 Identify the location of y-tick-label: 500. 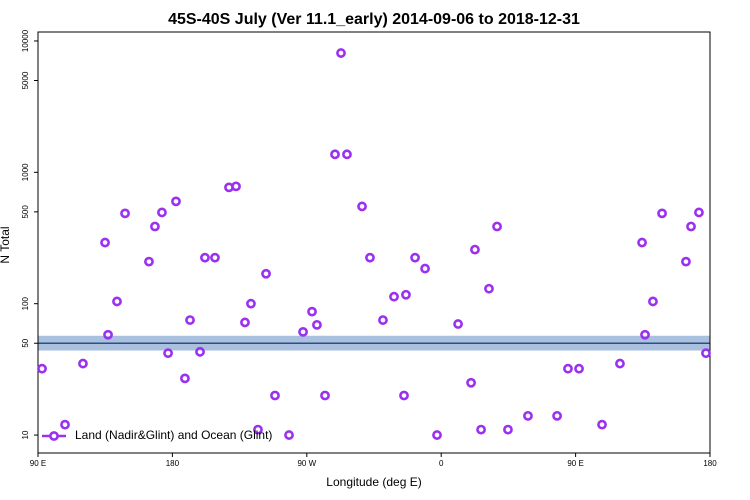
(25, 212).